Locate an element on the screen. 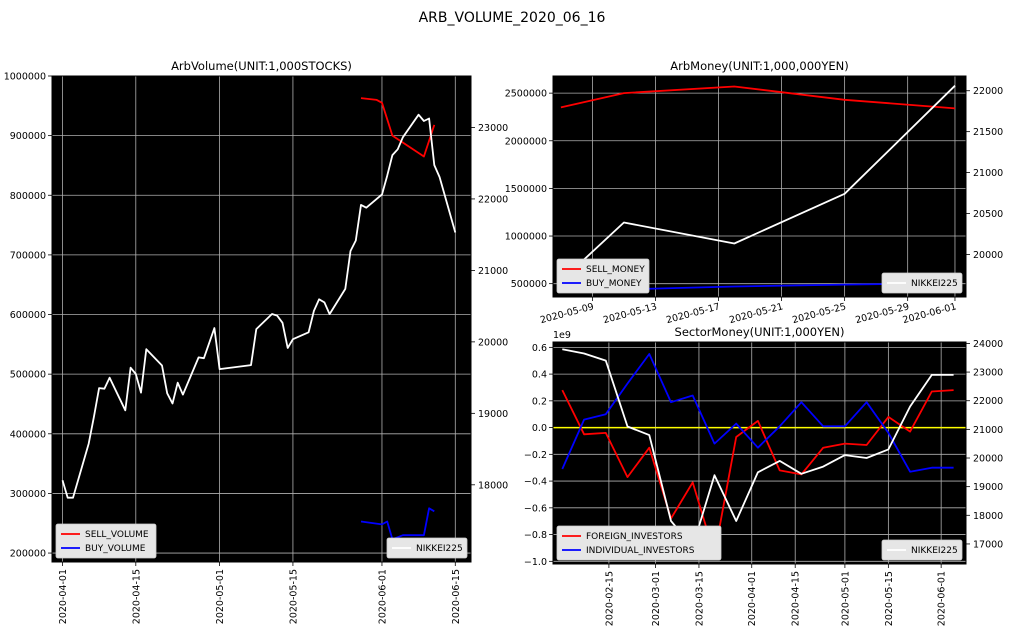 The image size is (1024, 640). legend-left: SELL_MONEY BUY_MONEY is located at coordinates (603, 276).